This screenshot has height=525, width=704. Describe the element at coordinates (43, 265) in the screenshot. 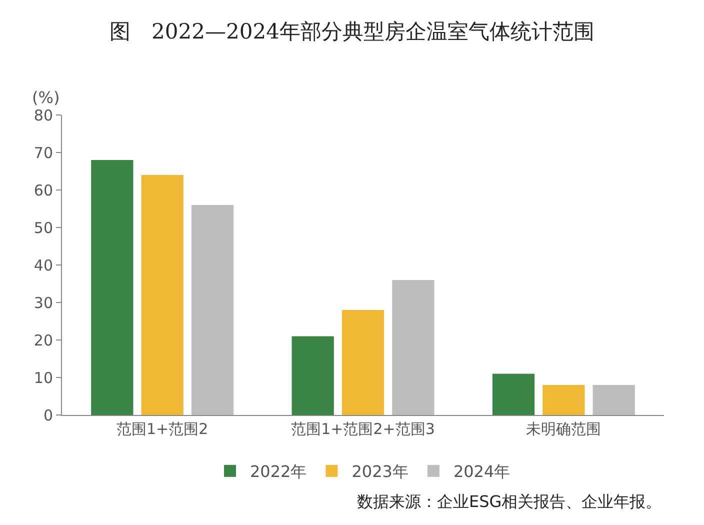

I see `y-tick-label: 40` at that location.